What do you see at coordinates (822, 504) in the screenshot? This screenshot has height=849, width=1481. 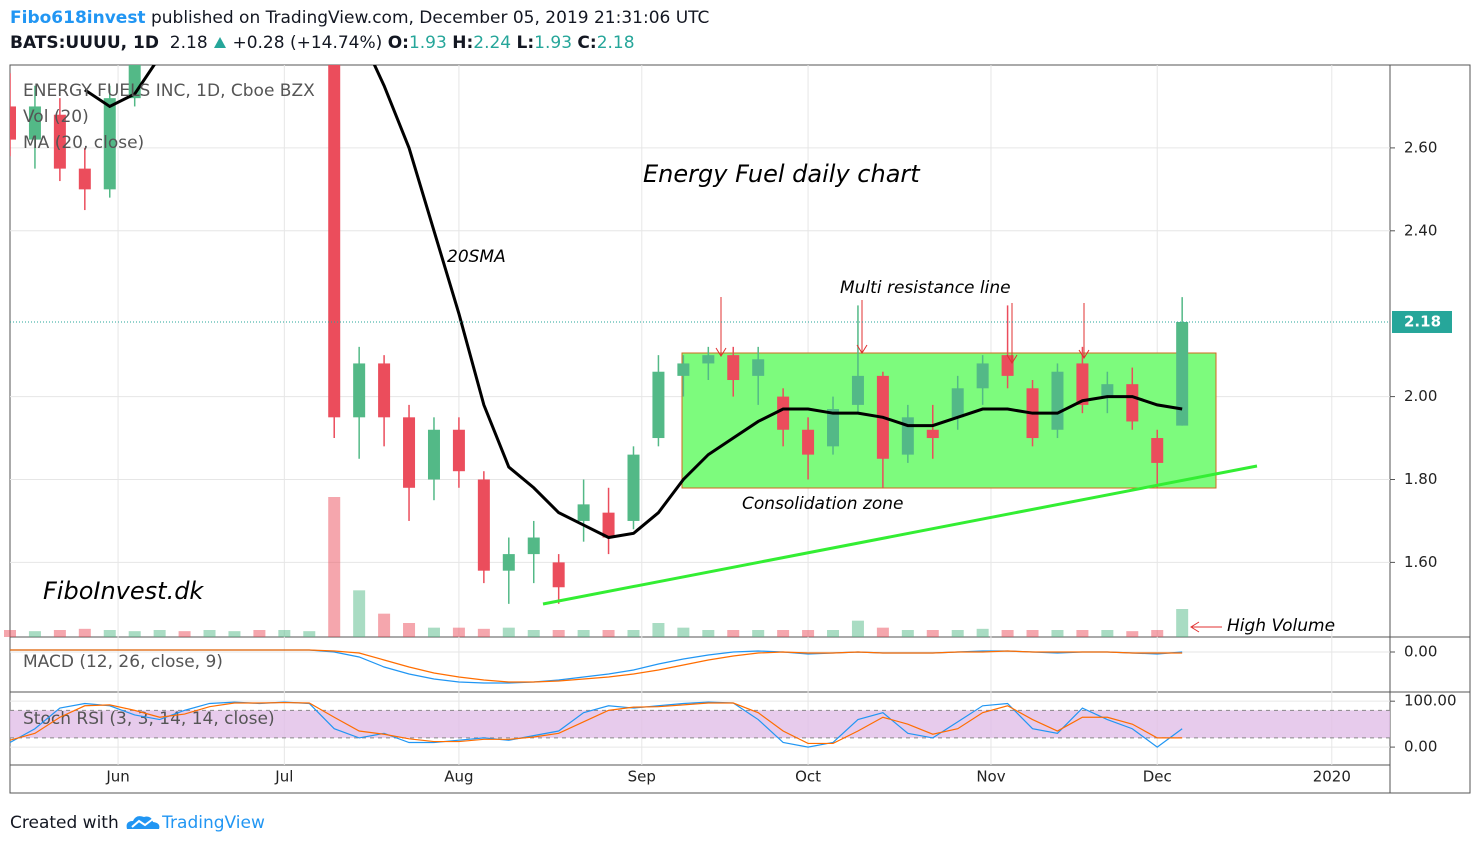 I see `annotation: Consolidation zone` at bounding box center [822, 504].